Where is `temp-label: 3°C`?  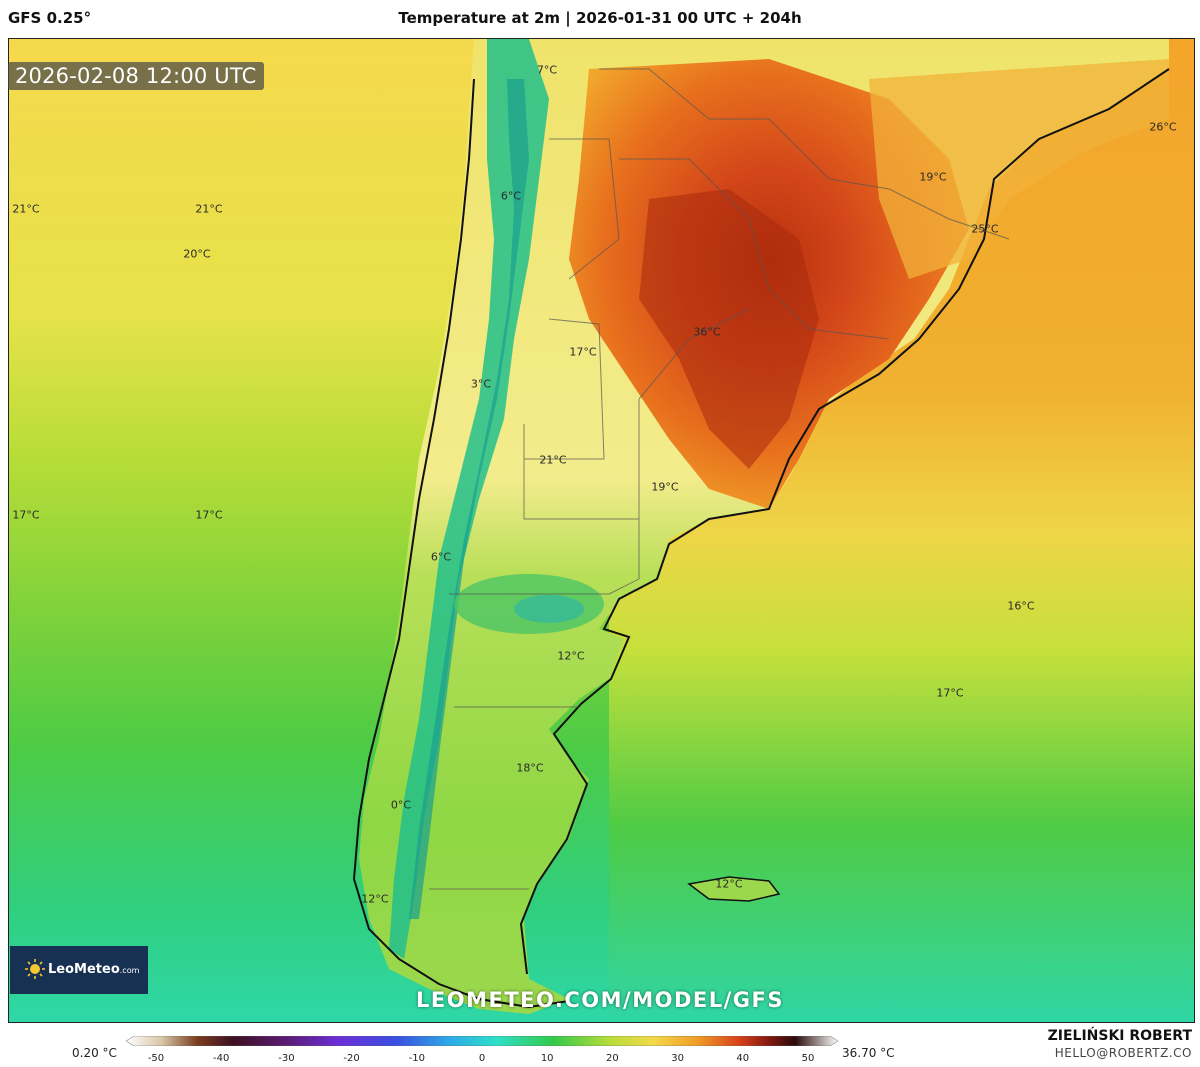 temp-label: 3°C is located at coordinates (481, 384).